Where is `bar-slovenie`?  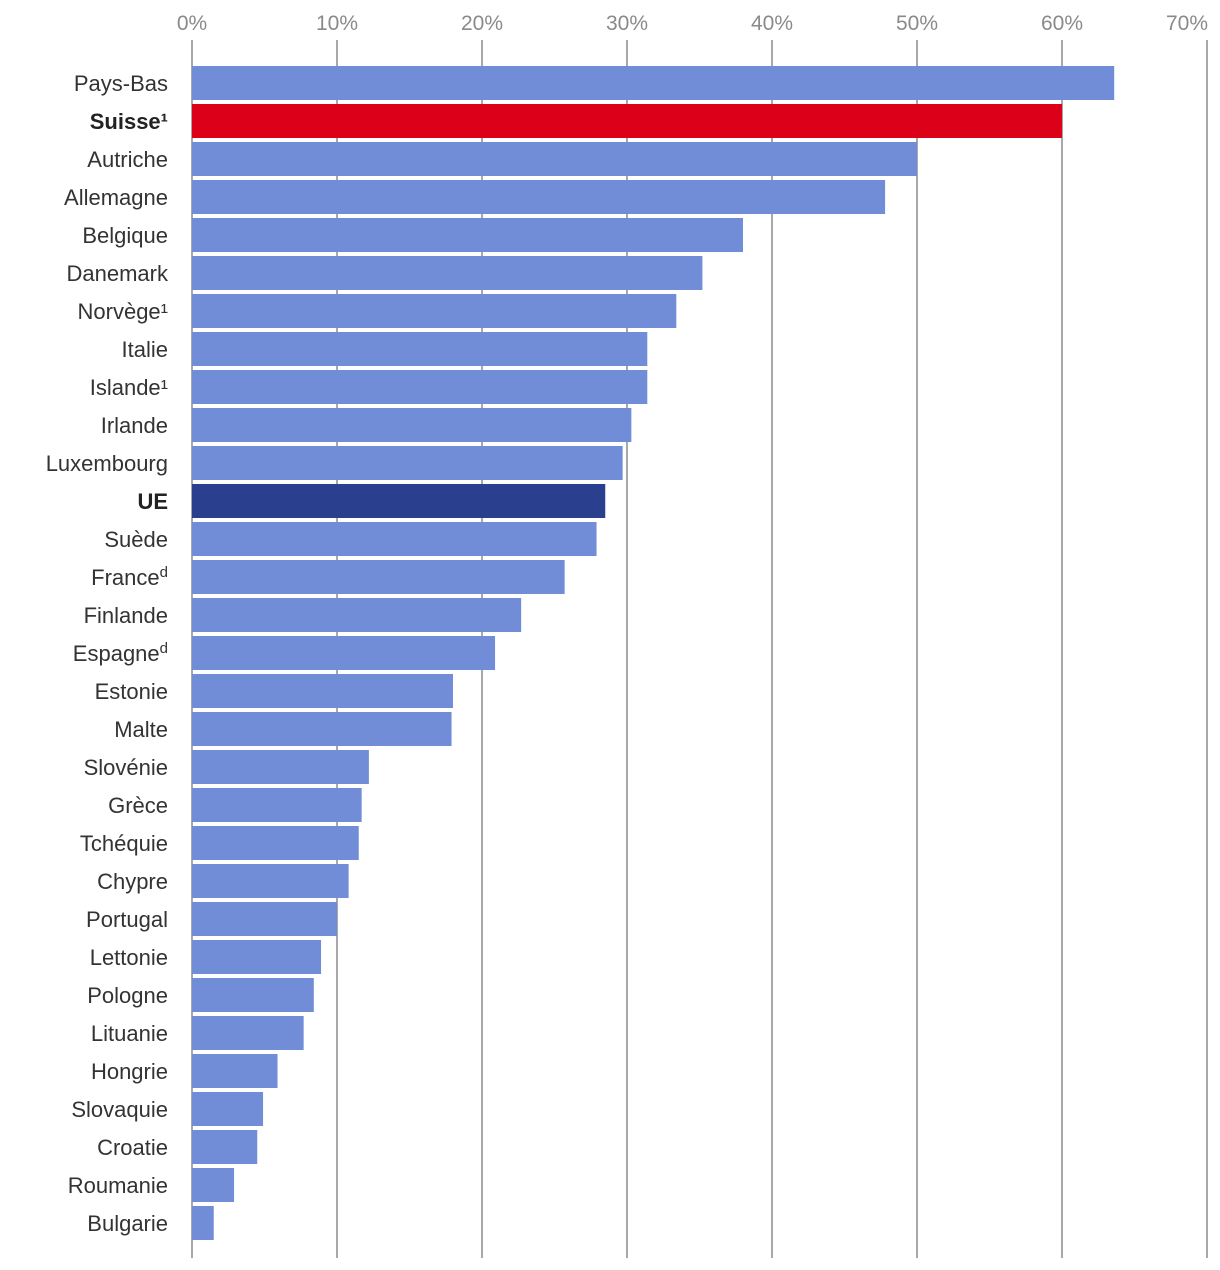
bar-slovenie is located at coordinates (280, 767).